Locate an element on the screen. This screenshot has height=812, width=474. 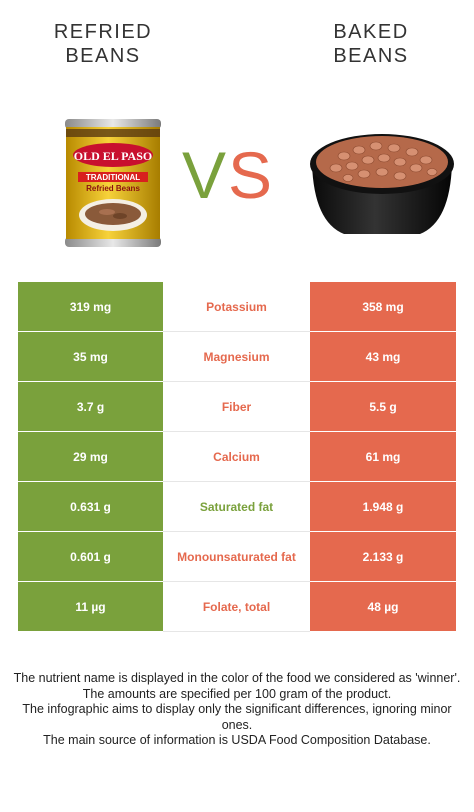
left-food-value: 0.631 g is located at coordinates (90, 506).